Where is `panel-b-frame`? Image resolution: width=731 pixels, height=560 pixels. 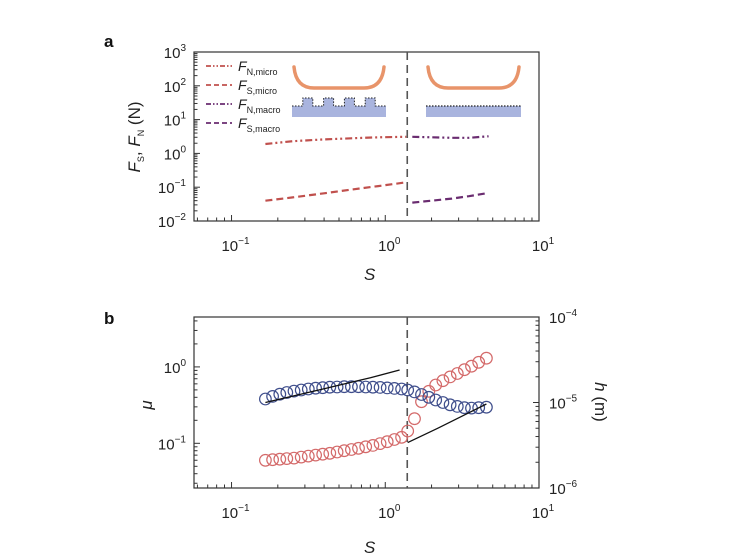 panel-b-frame is located at coordinates (366, 402).